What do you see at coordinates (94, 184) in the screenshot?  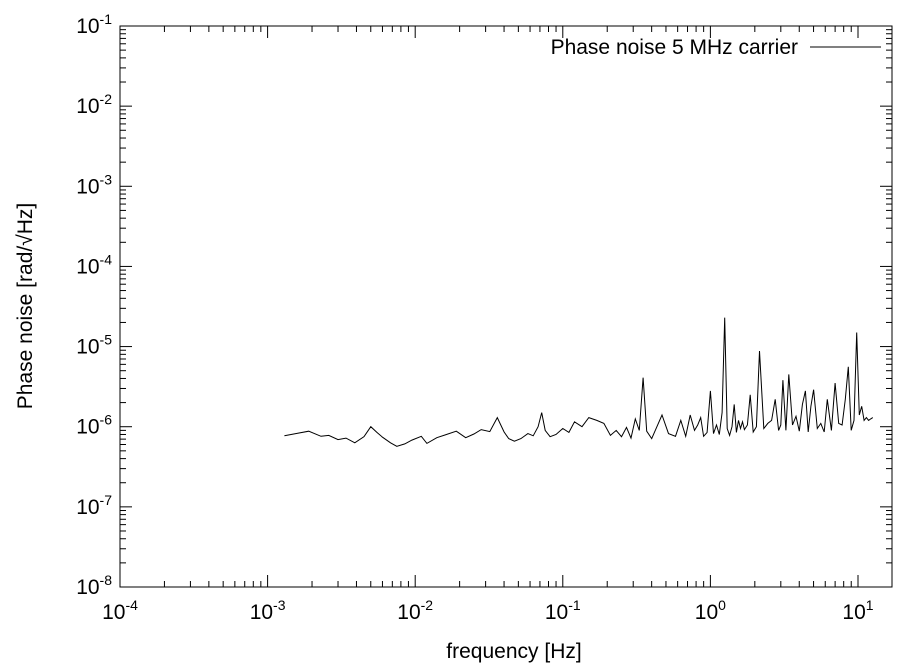 I see `y-tick-label: 10⁻³` at bounding box center [94, 184].